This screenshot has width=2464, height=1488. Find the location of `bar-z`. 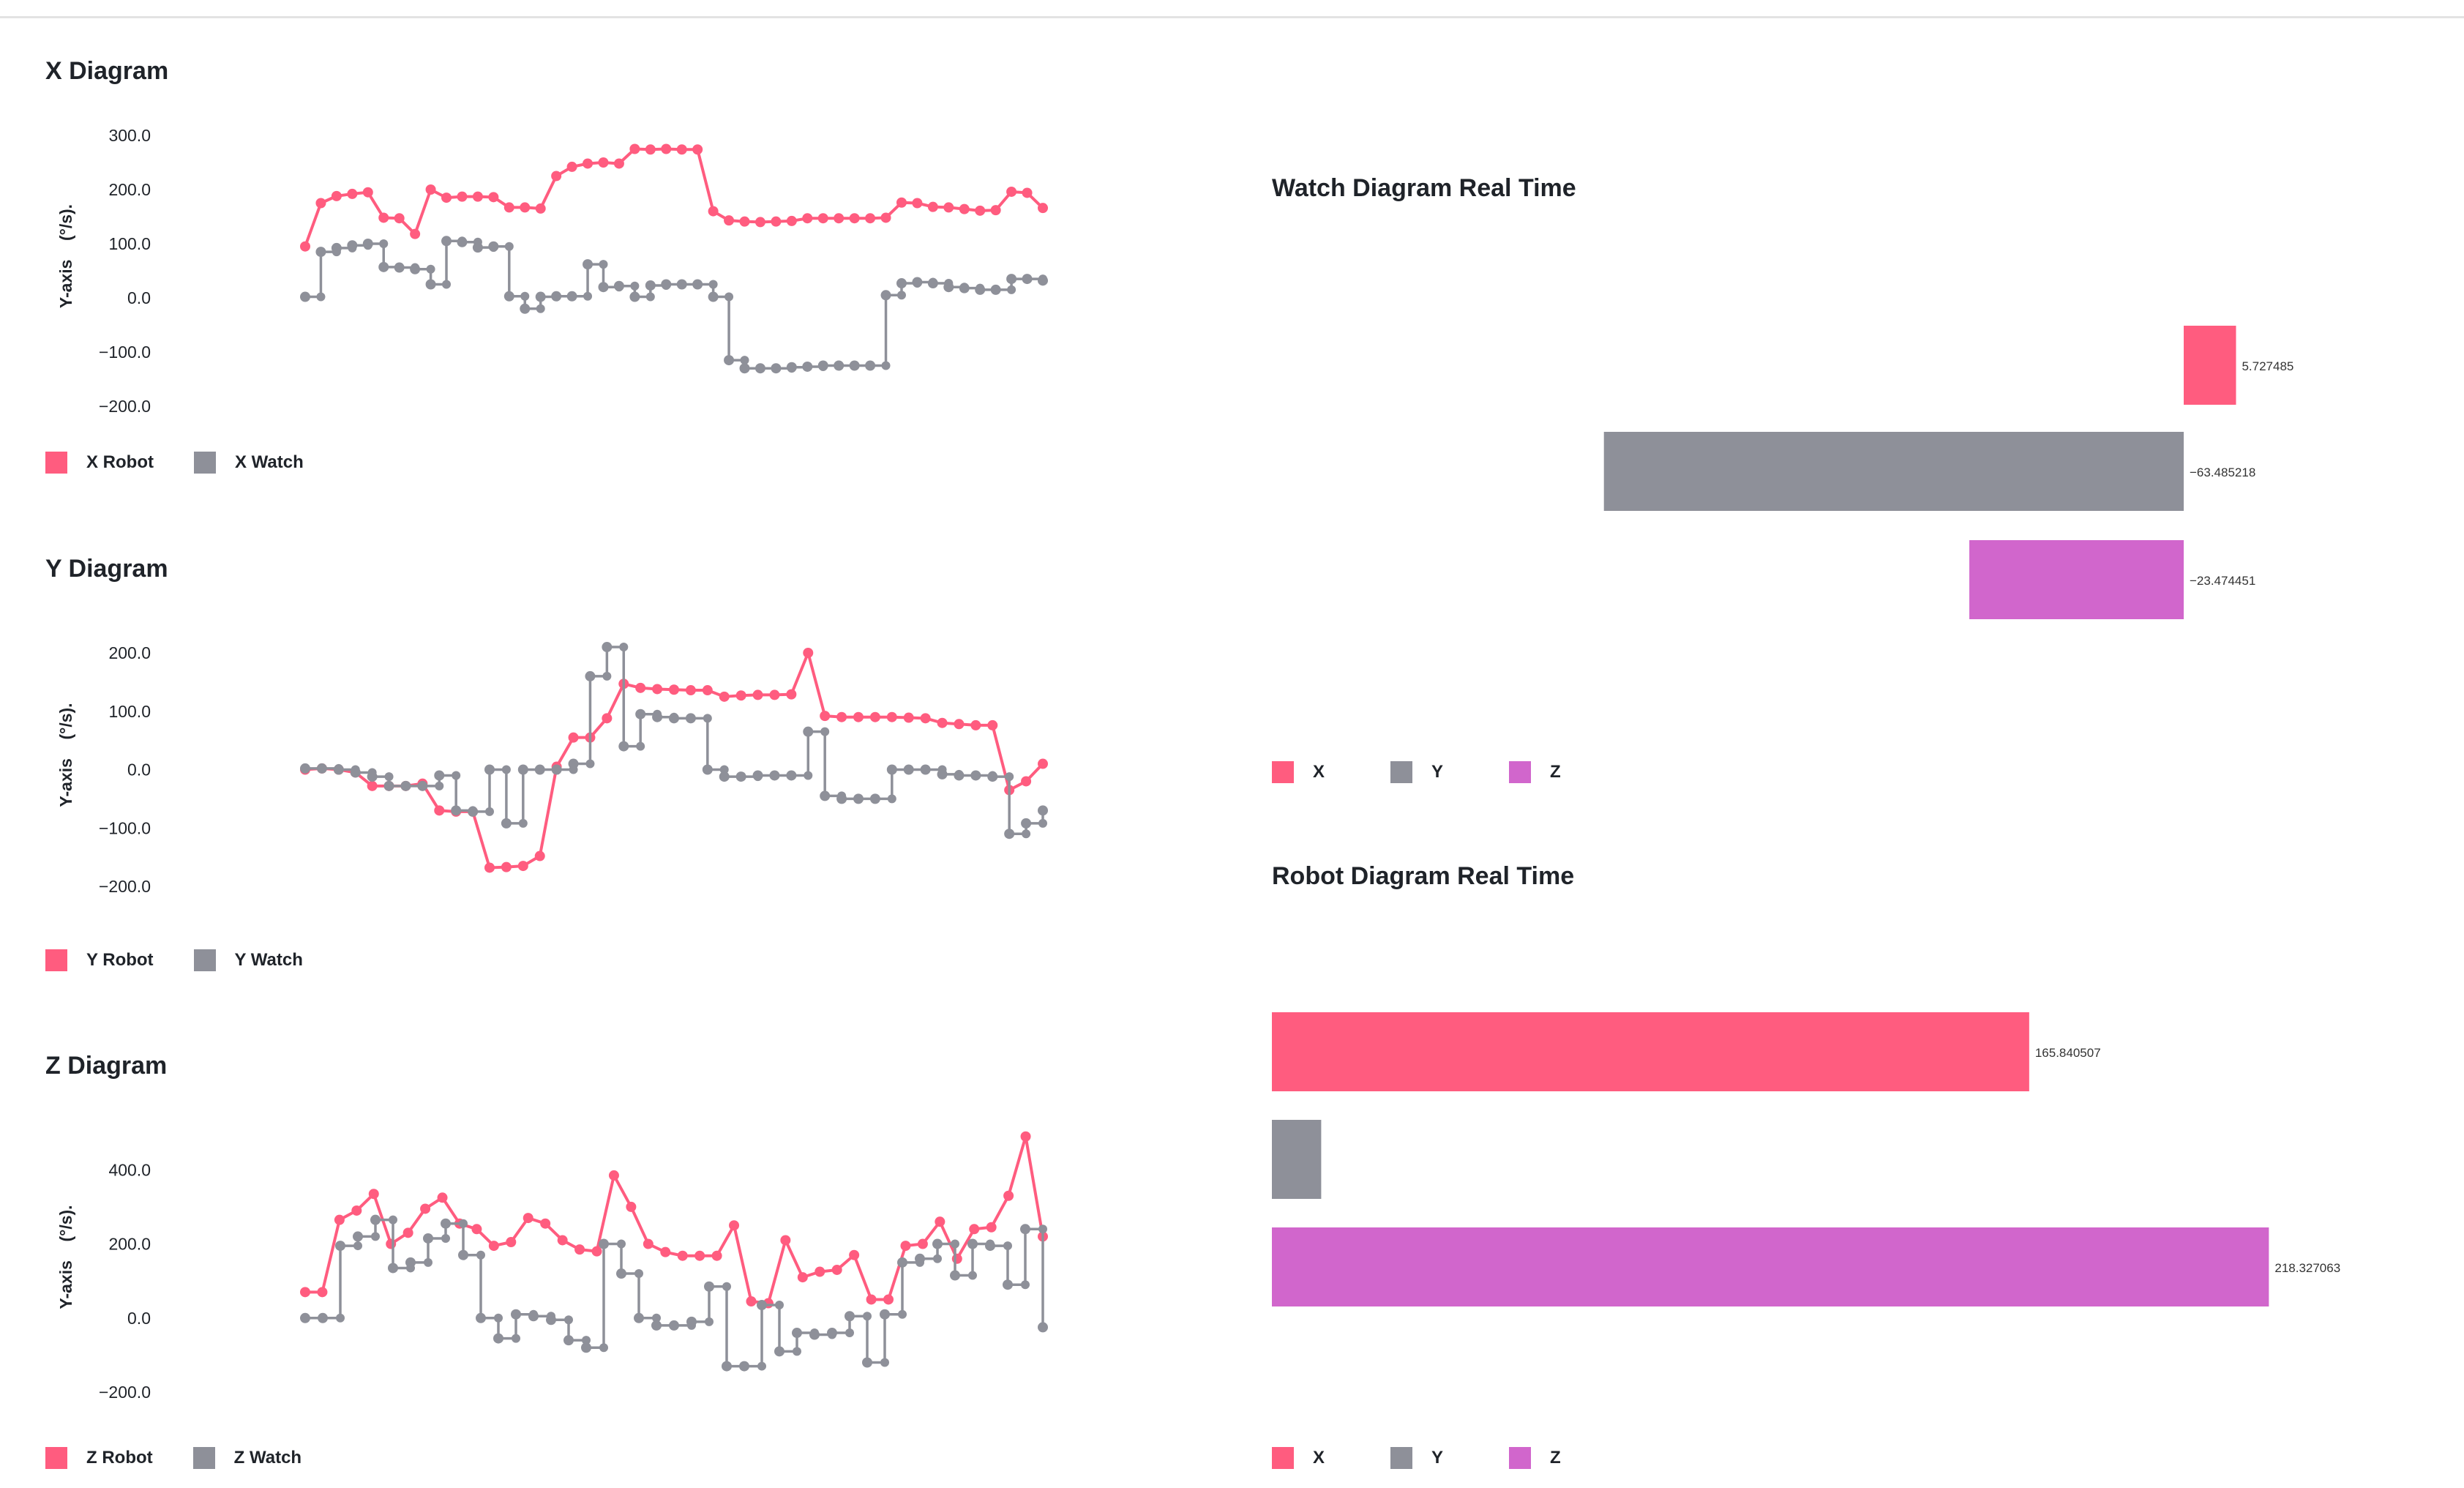

bar-z is located at coordinates (2077, 579).